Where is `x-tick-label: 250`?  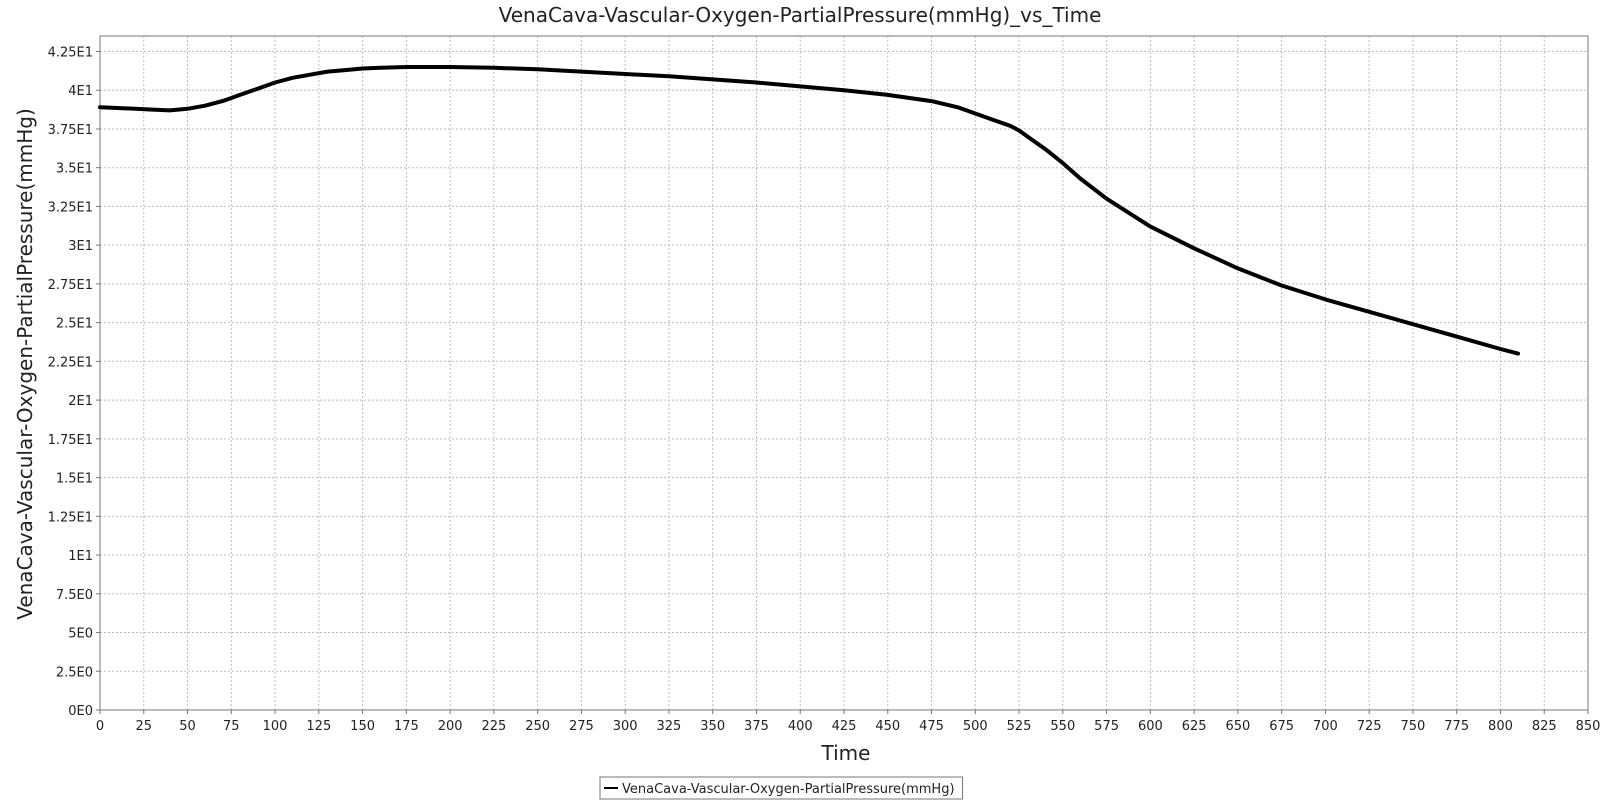 x-tick-label: 250 is located at coordinates (537, 726).